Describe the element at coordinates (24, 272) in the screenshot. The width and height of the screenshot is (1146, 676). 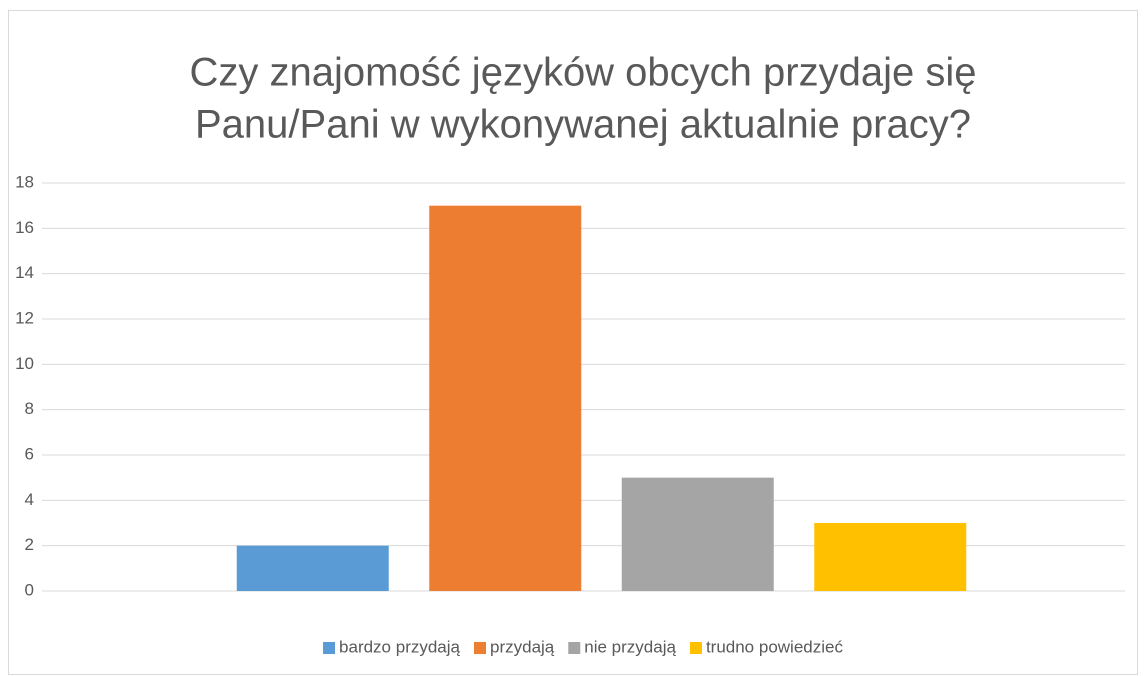
I see `y-tick-label: 14` at that location.